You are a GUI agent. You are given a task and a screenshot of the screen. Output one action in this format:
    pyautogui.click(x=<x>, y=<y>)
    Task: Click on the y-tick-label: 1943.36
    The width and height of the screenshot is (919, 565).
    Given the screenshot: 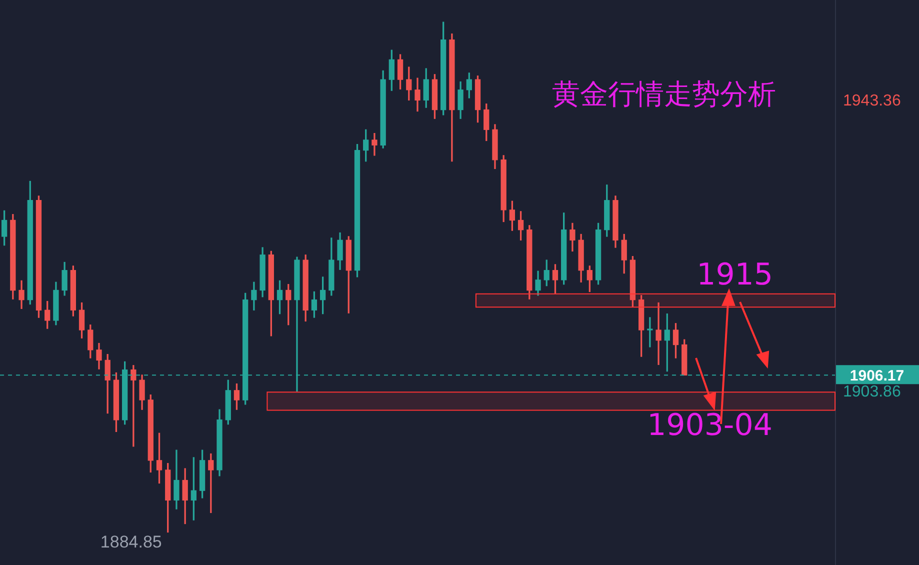 What is the action you would take?
    pyautogui.click(x=872, y=101)
    